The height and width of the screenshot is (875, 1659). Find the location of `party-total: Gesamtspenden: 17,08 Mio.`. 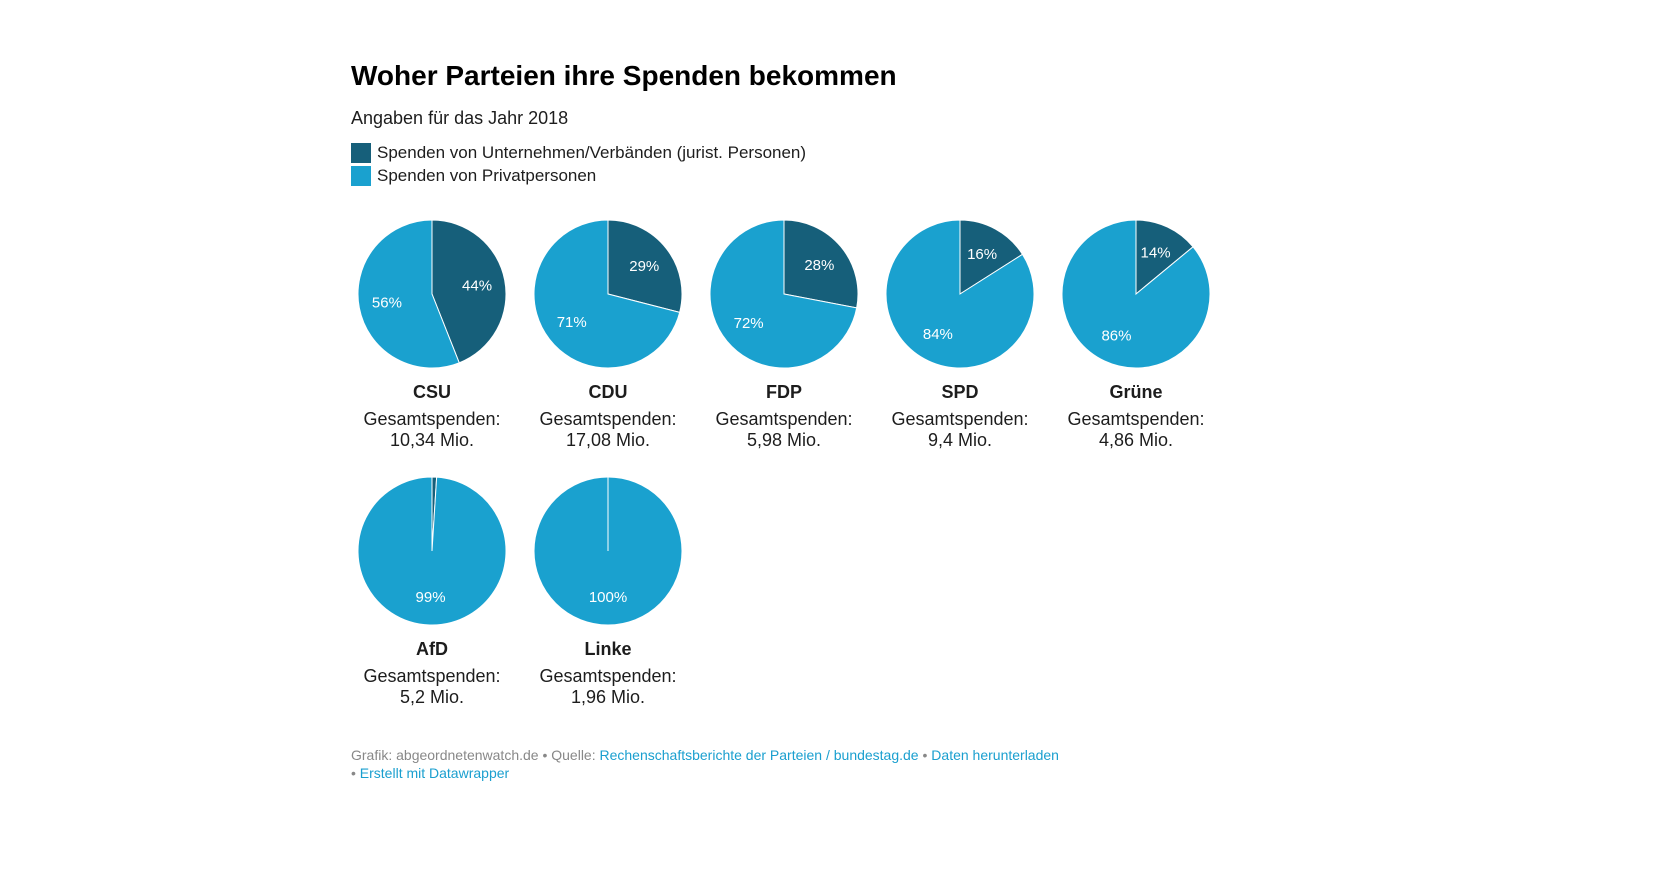

party-total: Gesamtspenden: 17,08 Mio. is located at coordinates (608, 430).